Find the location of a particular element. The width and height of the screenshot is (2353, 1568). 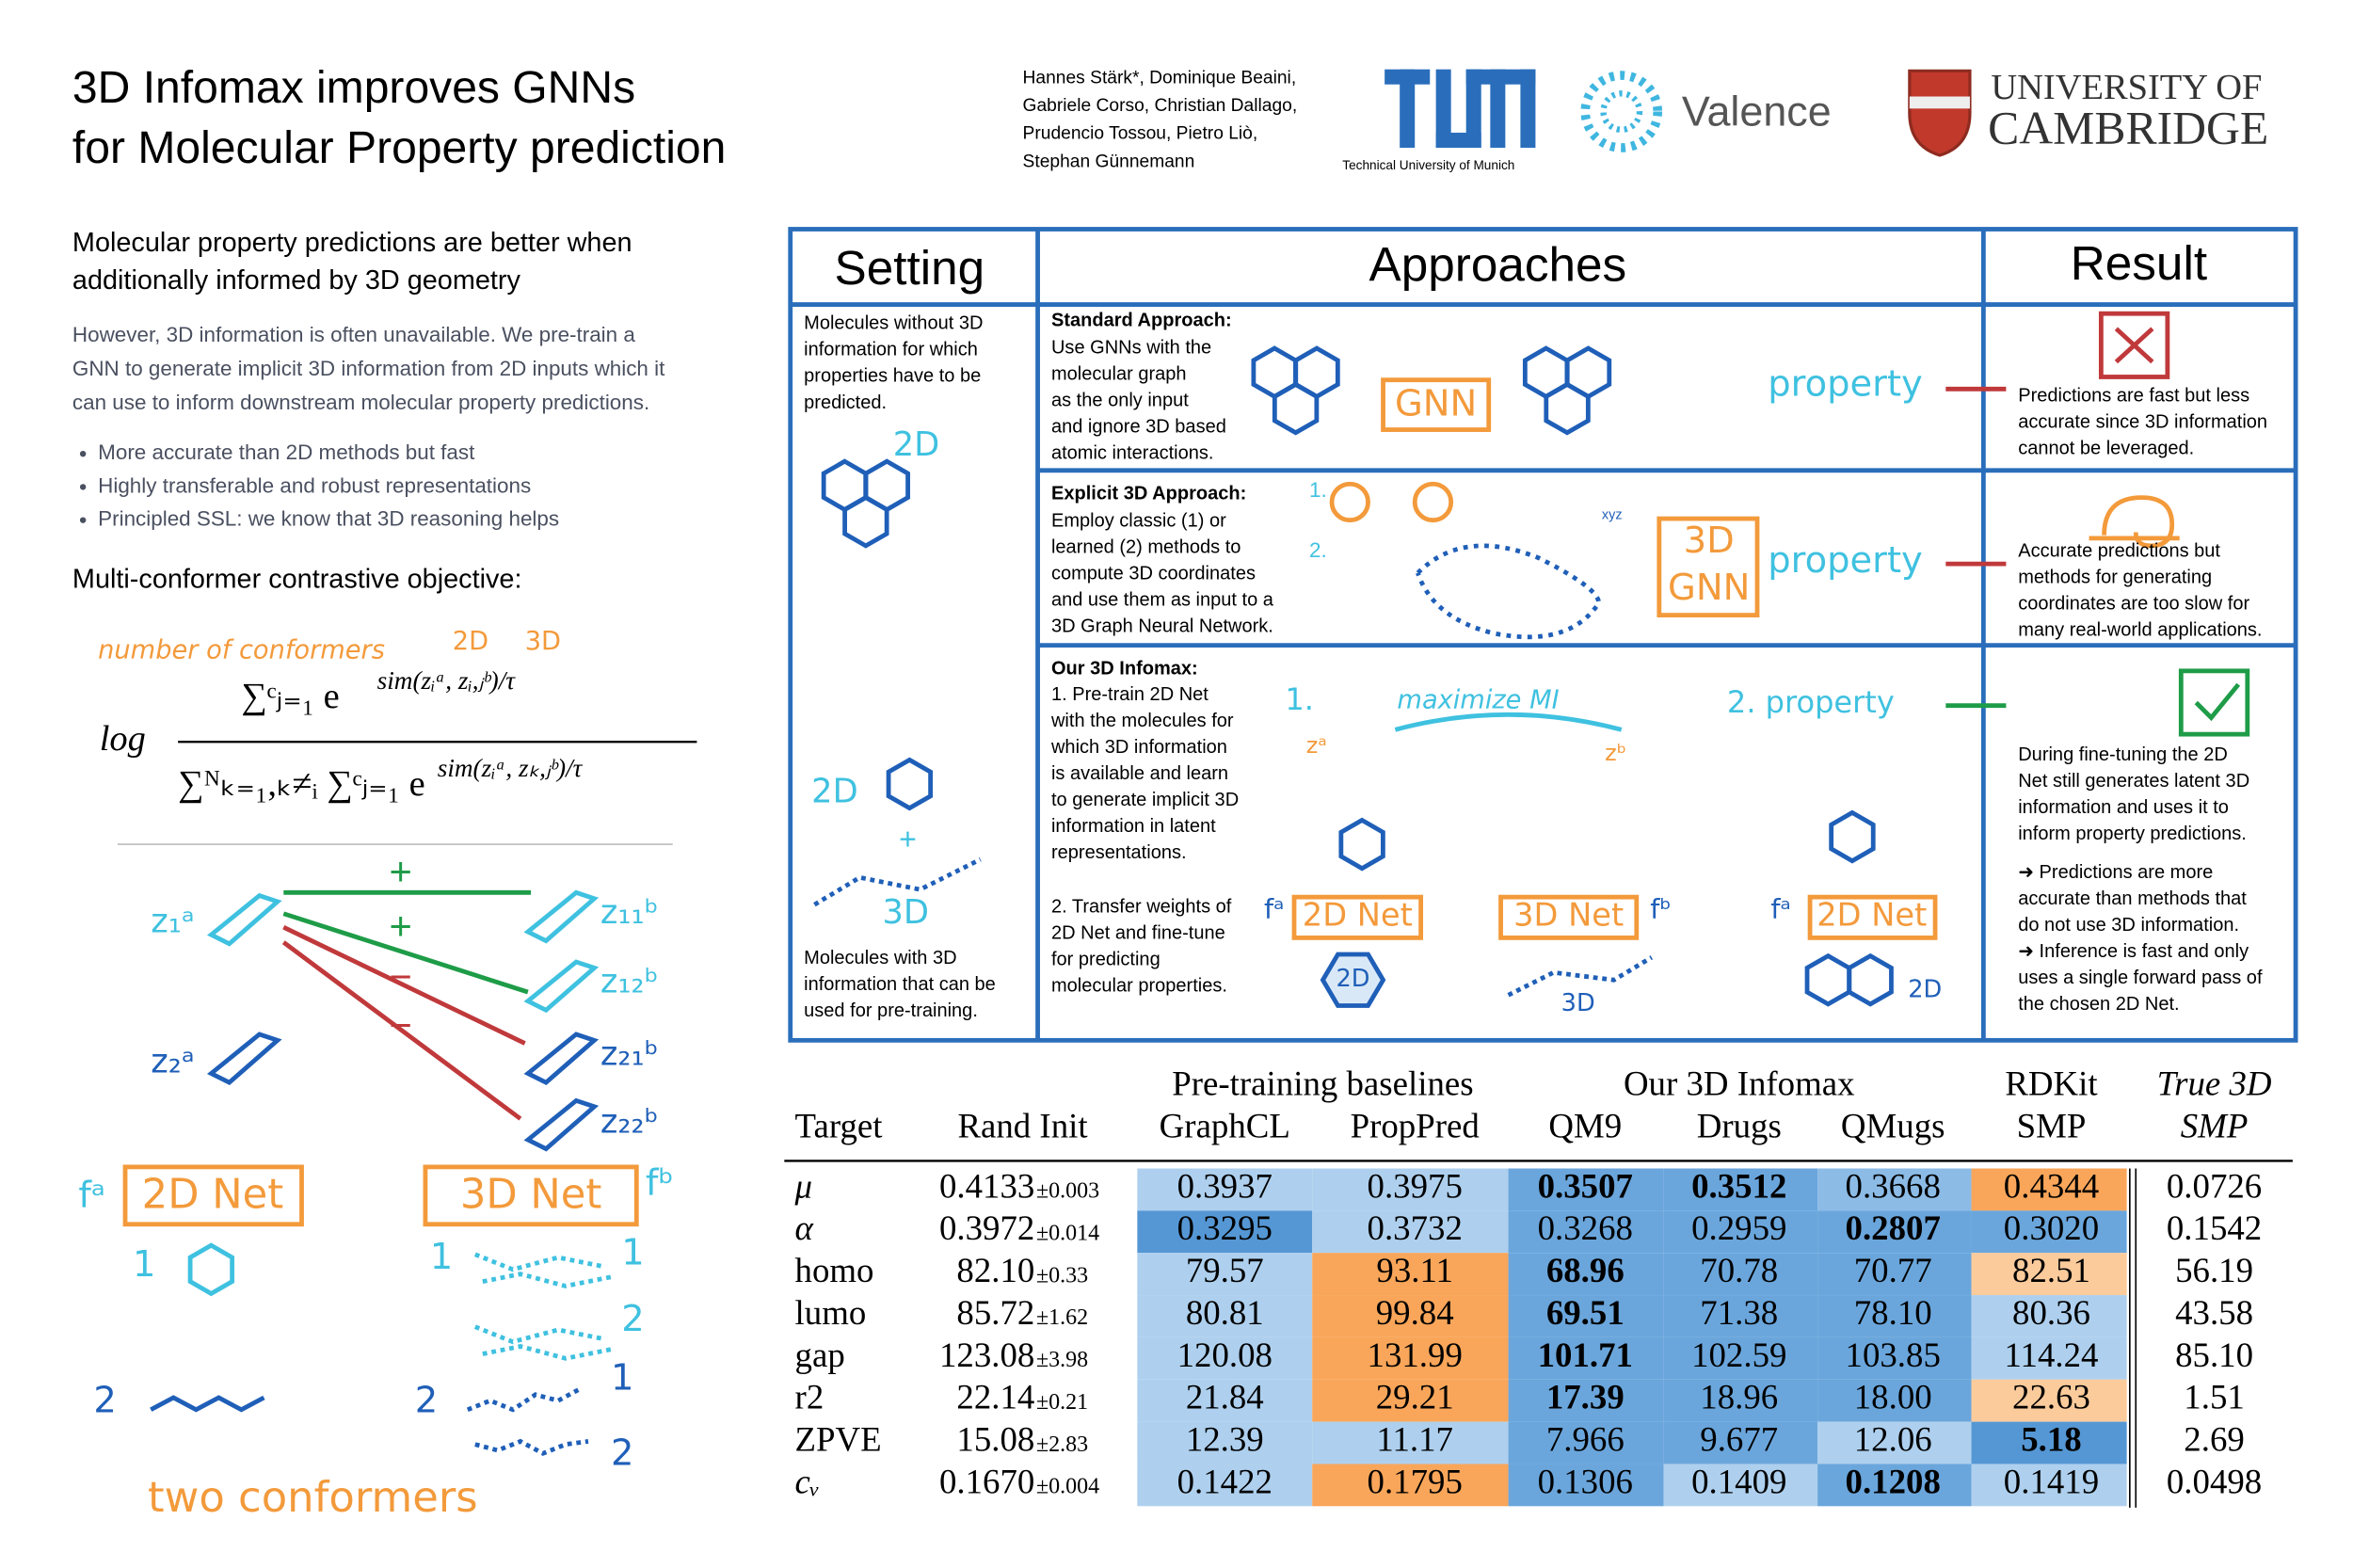

cell-value: 68.96 is located at coordinates (1585, 1270).